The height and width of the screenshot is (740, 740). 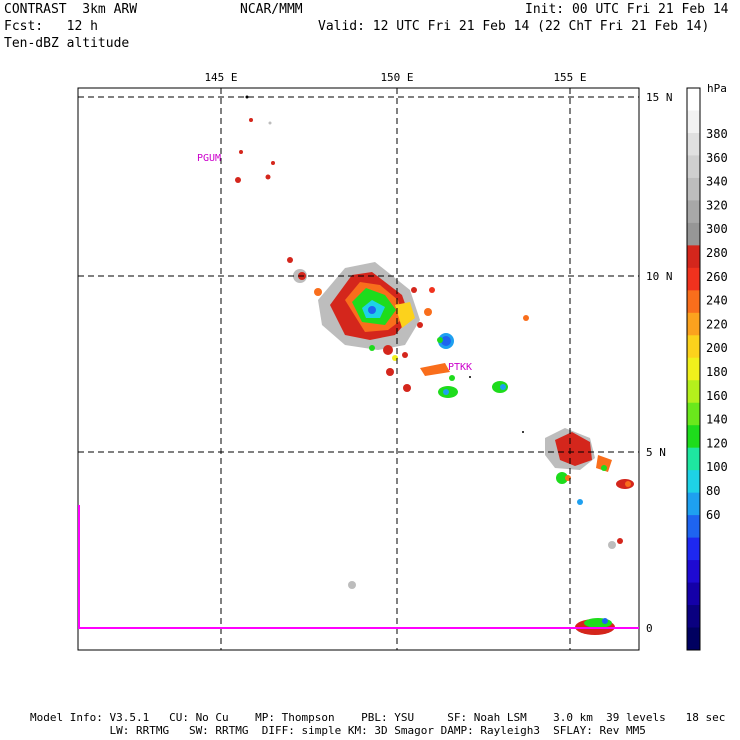 What do you see at coordinates (271, 9) in the screenshot?
I see `source-label: NCAR/MMM` at bounding box center [271, 9].